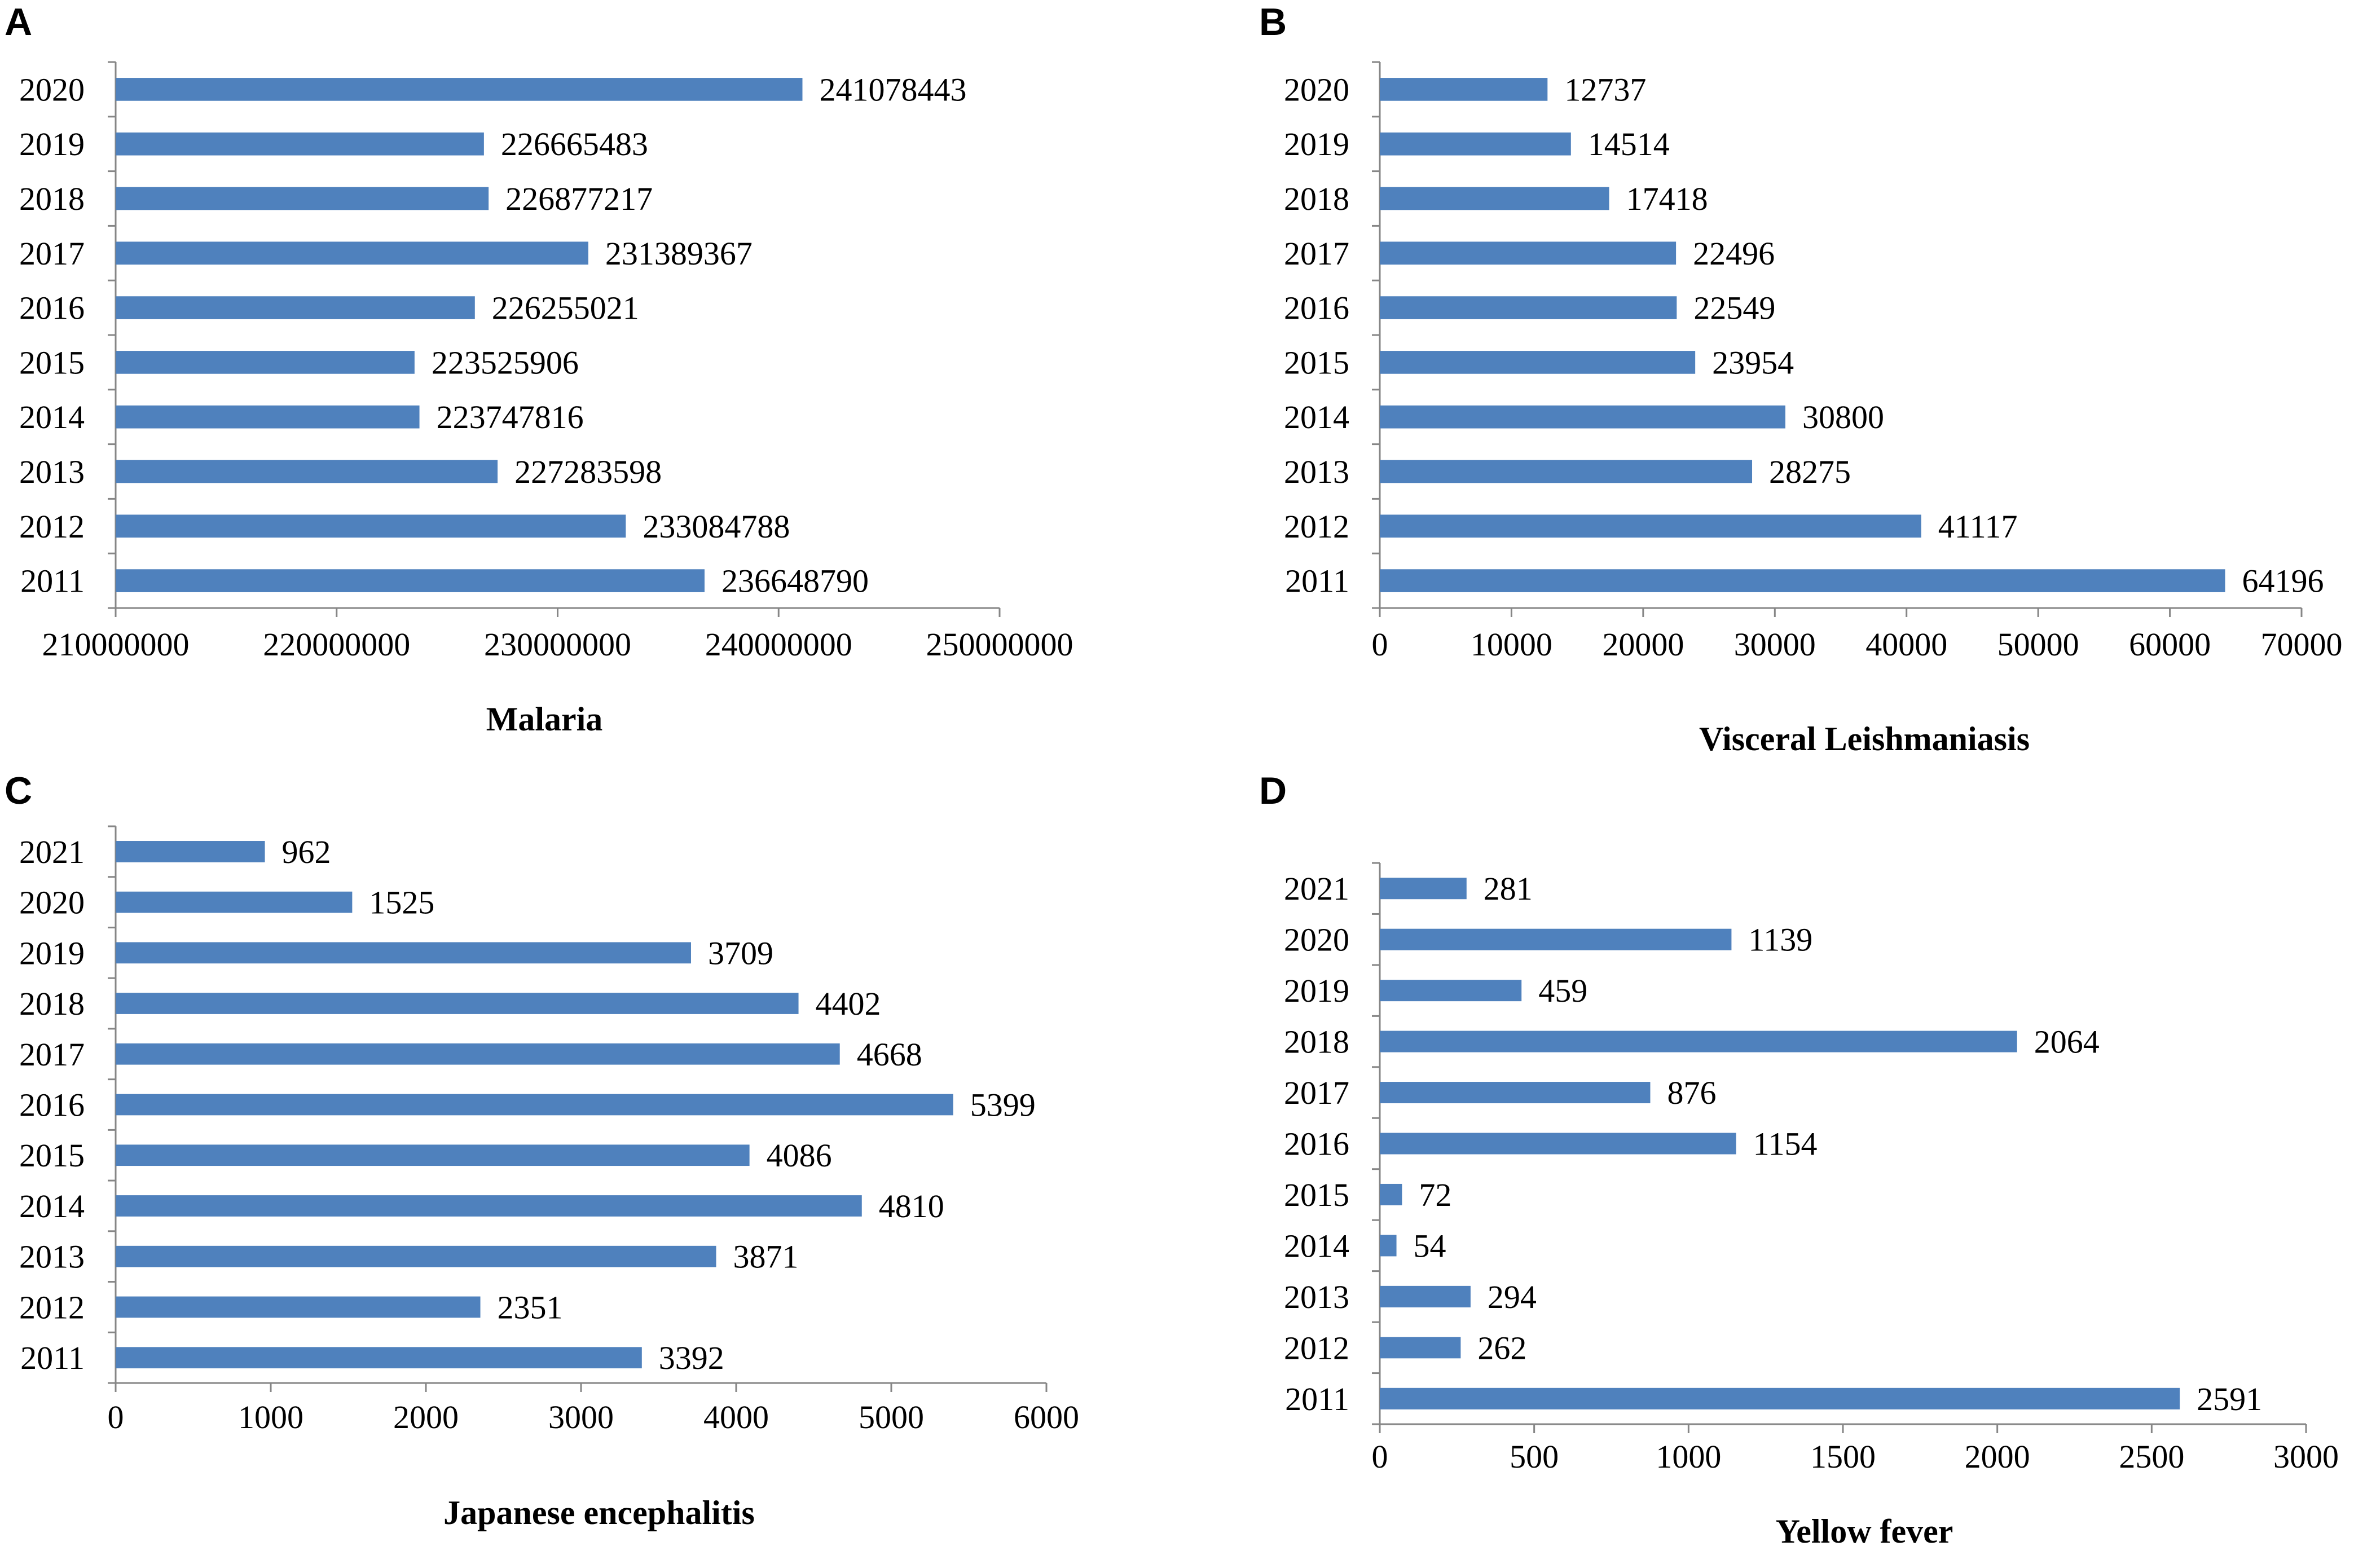 The width and height of the screenshot is (2354, 1568). I want to click on data-label: 3871, so click(766, 1257).